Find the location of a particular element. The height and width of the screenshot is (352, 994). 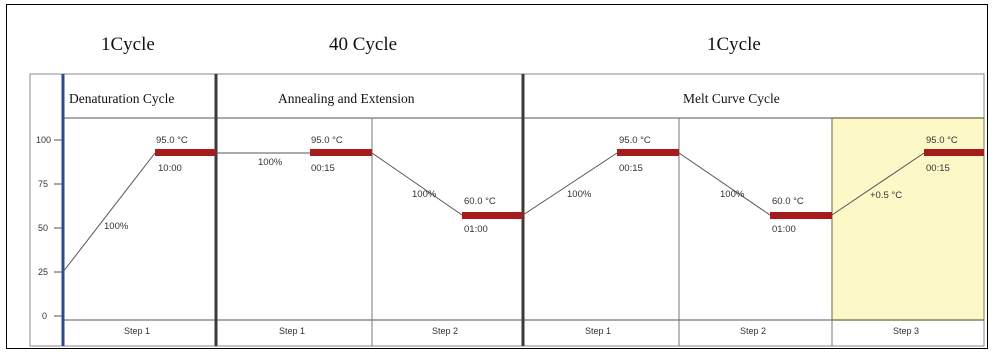

y-tick-label: 50 is located at coordinates (43, 228).